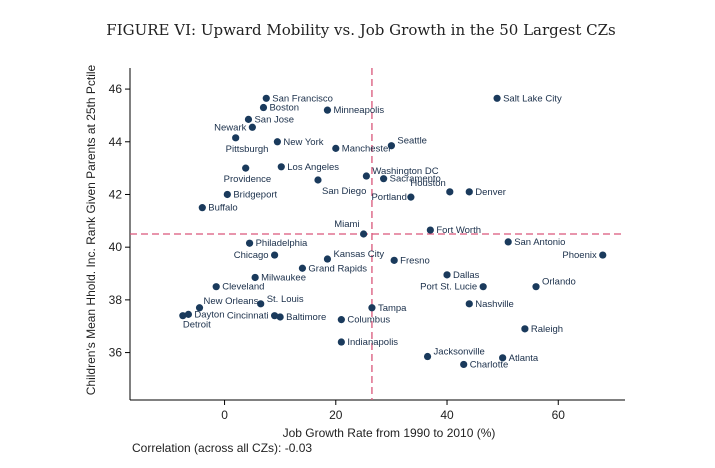 This screenshot has height=468, width=715. What do you see at coordinates (367, 148) in the screenshot?
I see `data-point-label: Manchester` at bounding box center [367, 148].